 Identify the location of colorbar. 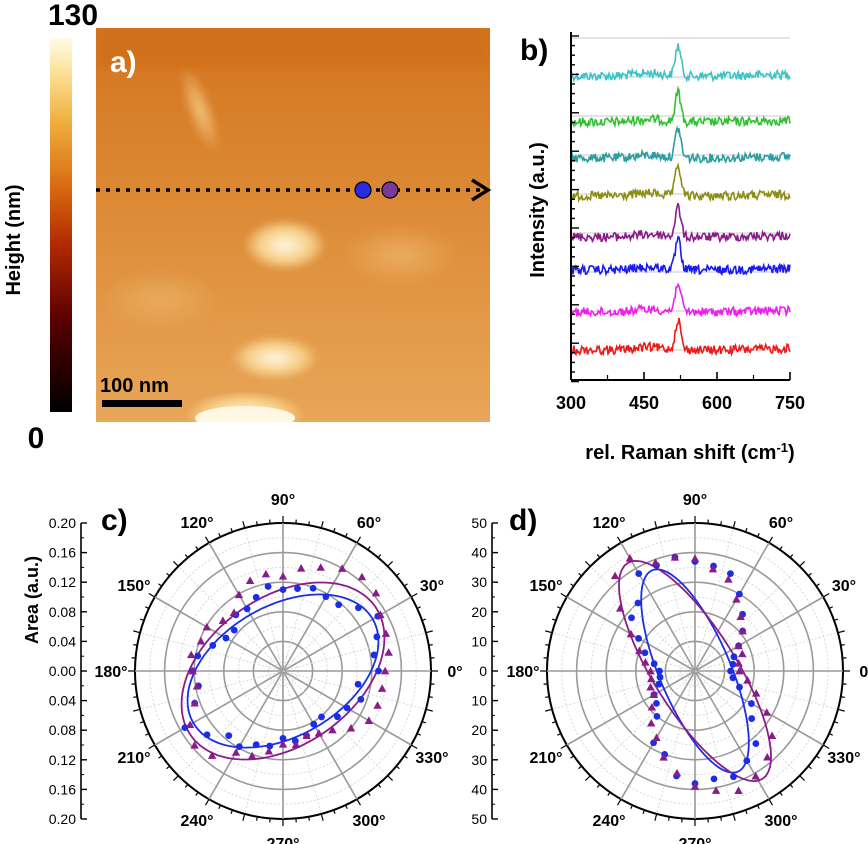
(61, 225).